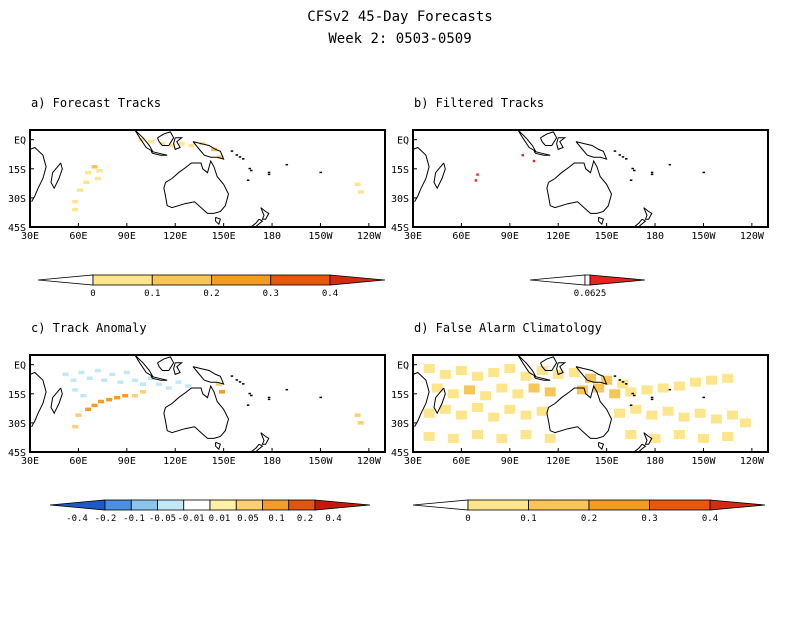  I want to click on x-tick-label: 120W, so click(369, 461).